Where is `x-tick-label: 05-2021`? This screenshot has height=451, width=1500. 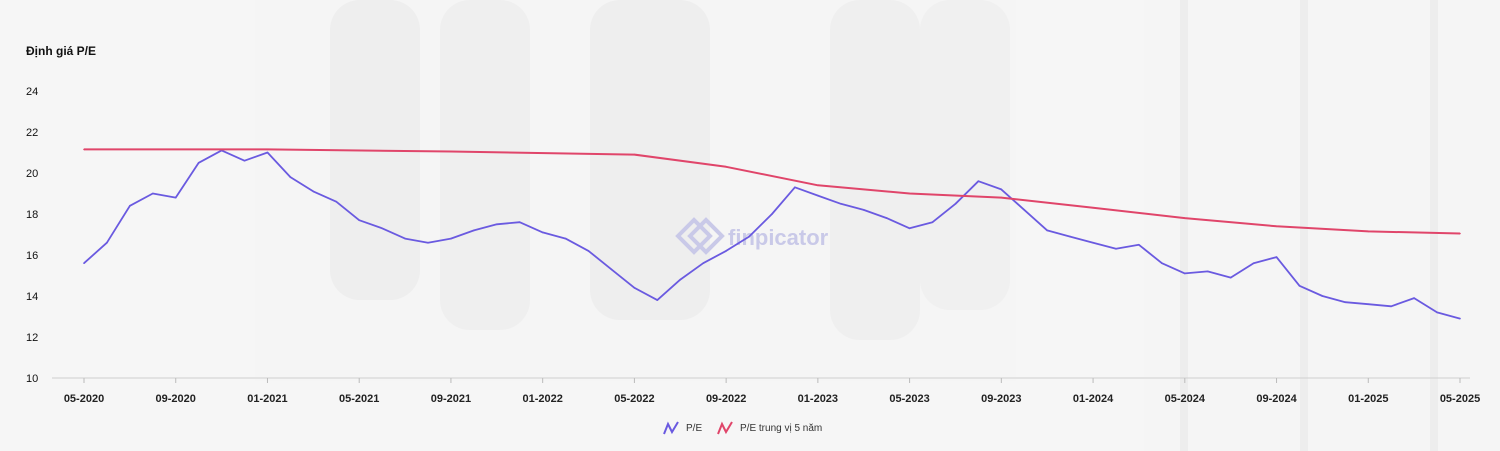 x-tick-label: 05-2021 is located at coordinates (359, 399).